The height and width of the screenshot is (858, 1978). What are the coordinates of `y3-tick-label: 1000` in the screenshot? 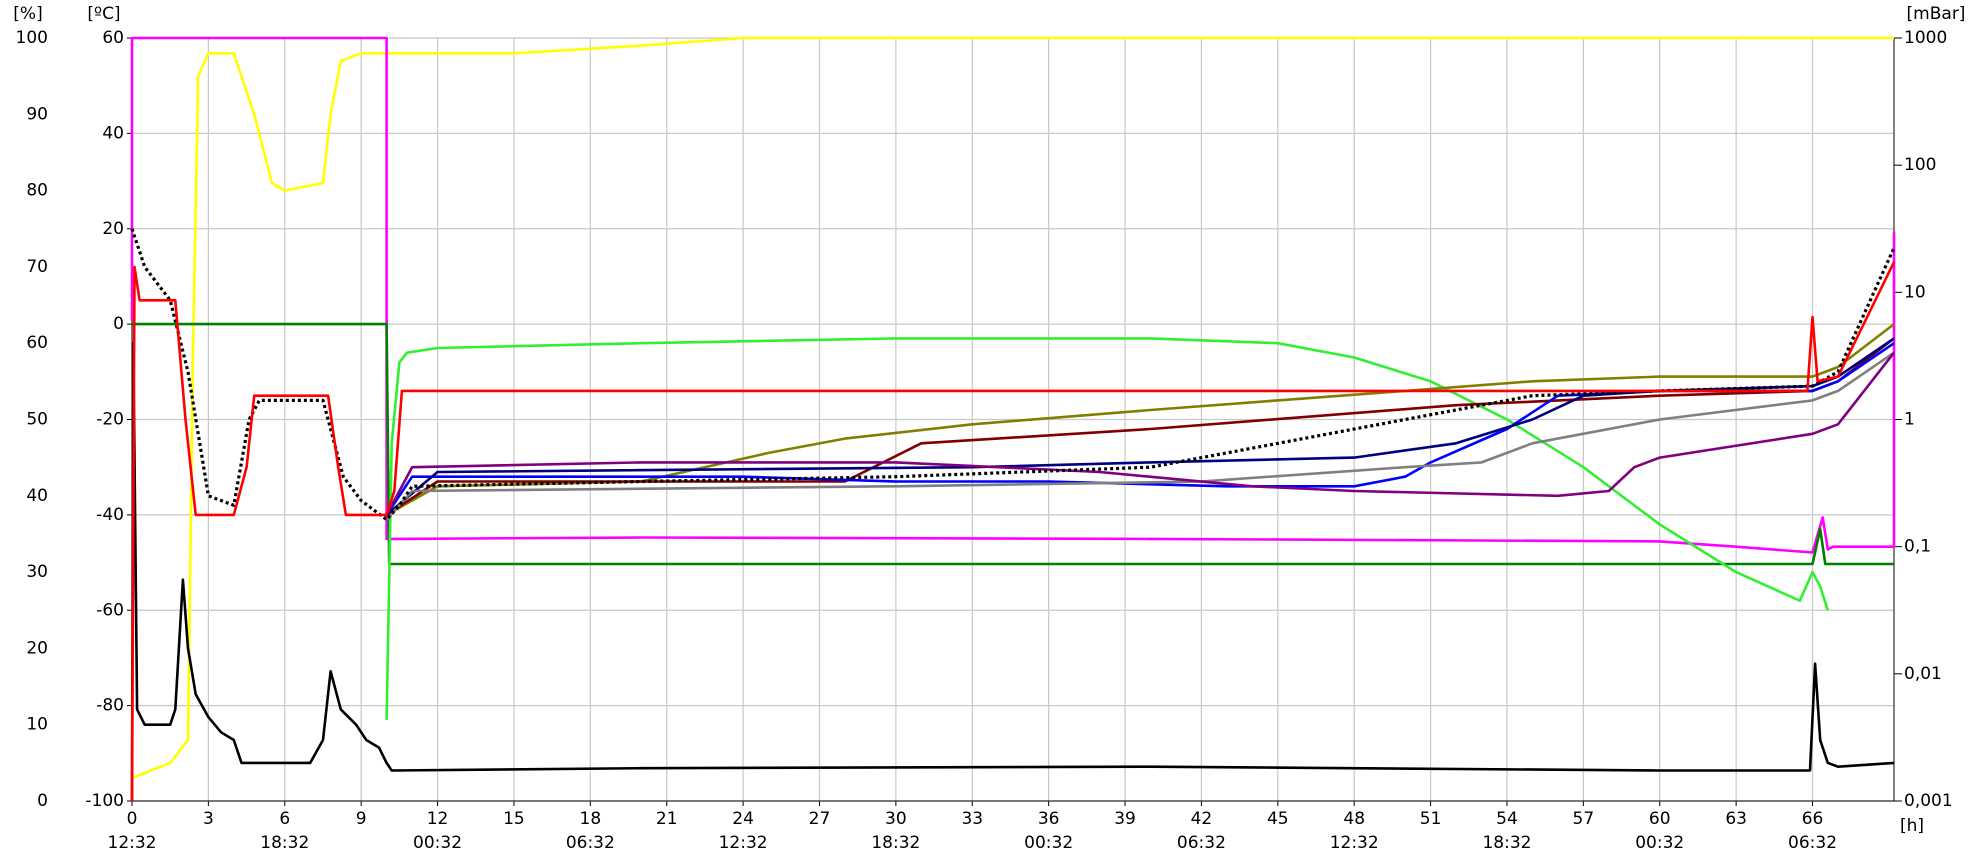 It's located at (1925, 38).